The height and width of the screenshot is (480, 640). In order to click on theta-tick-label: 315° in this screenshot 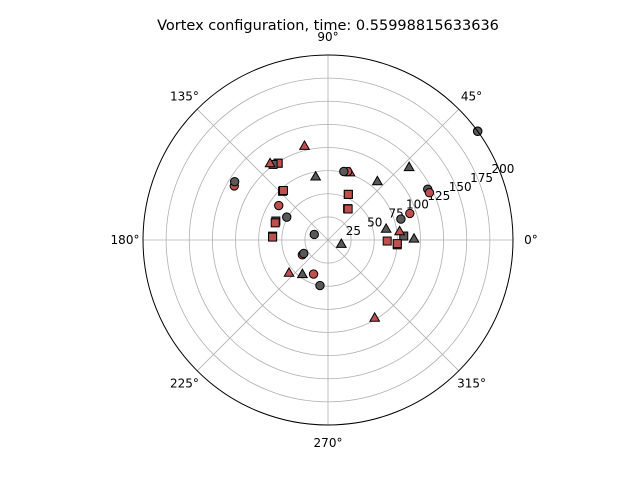, I will do `click(471, 384)`.